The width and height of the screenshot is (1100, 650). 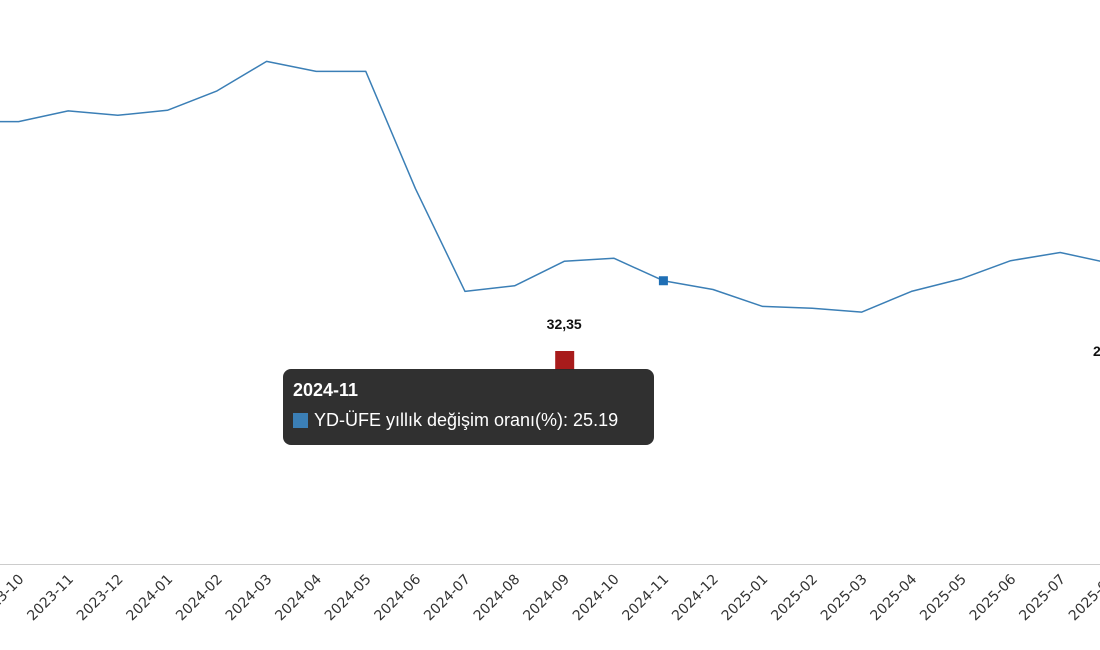 I want to click on tooltip-series-value: YD-ÜFE yıllık değişim oranı(%): 25.19, so click(x=466, y=420).